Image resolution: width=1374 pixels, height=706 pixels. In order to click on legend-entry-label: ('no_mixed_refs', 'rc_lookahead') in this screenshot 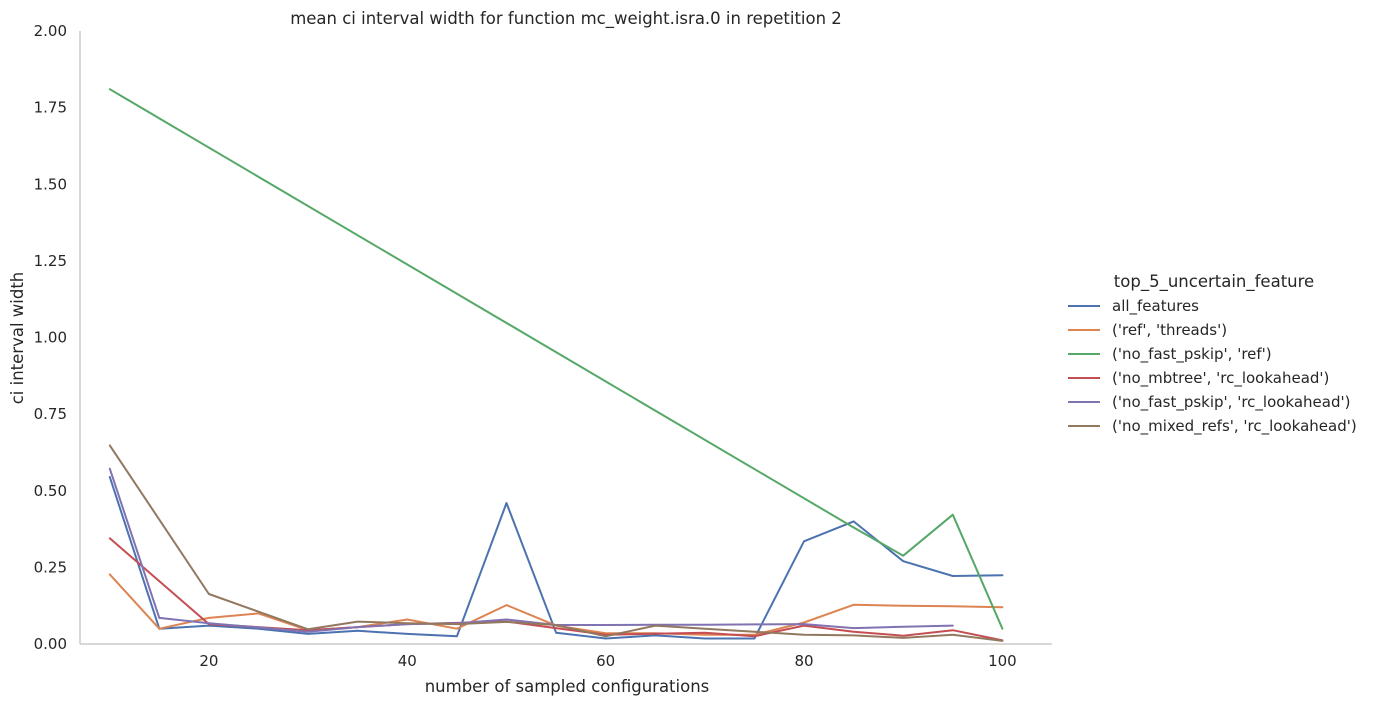, I will do `click(1234, 426)`.